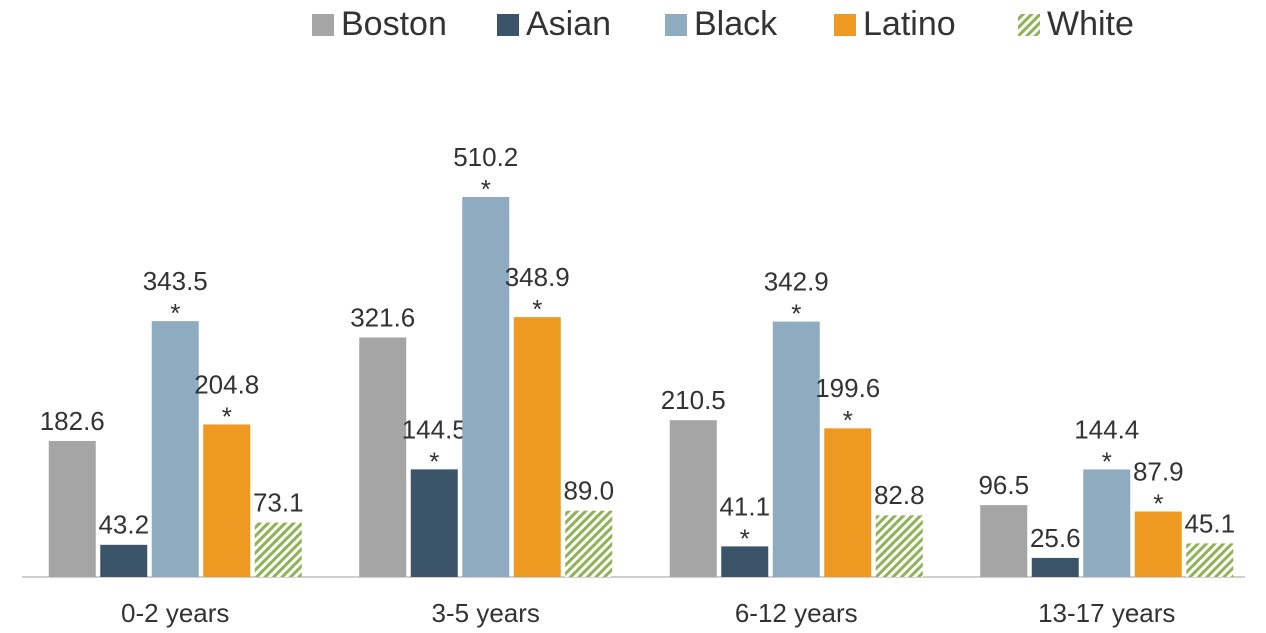  I want to click on data-label: 204.8, so click(226, 384).